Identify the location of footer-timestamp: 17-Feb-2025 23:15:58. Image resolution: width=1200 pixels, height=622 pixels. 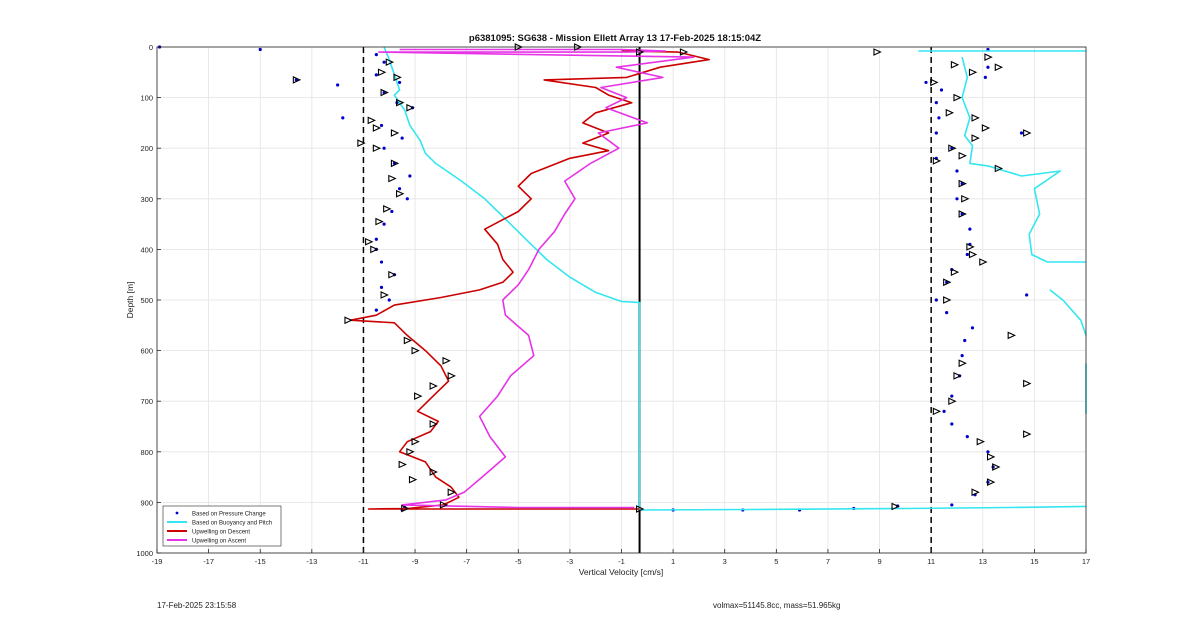
(197, 605).